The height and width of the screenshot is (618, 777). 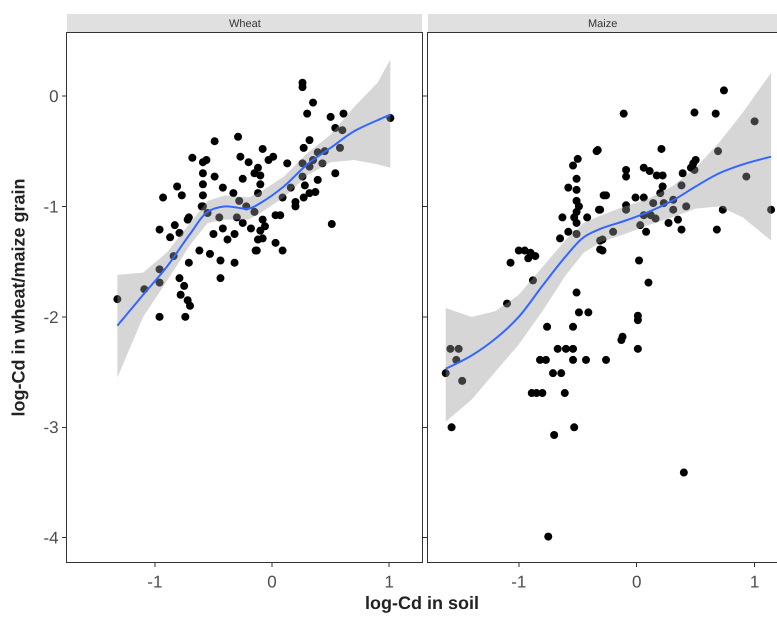 I want to click on chart-title: Wheat, so click(x=245, y=24).